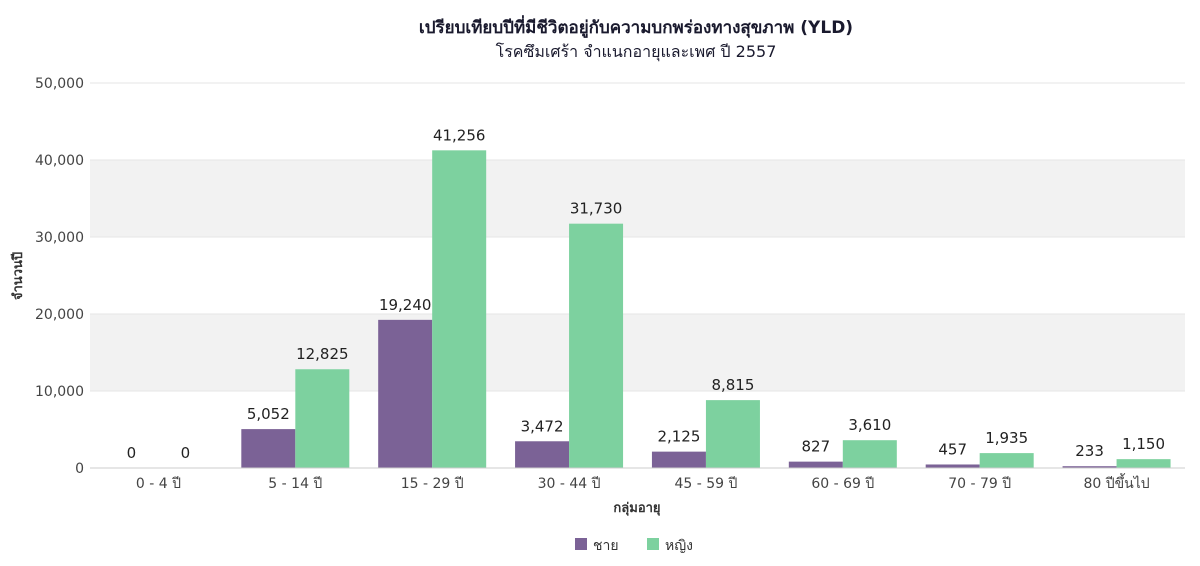  What do you see at coordinates (59, 238) in the screenshot?
I see `y-tick-label: 30,000` at bounding box center [59, 238].